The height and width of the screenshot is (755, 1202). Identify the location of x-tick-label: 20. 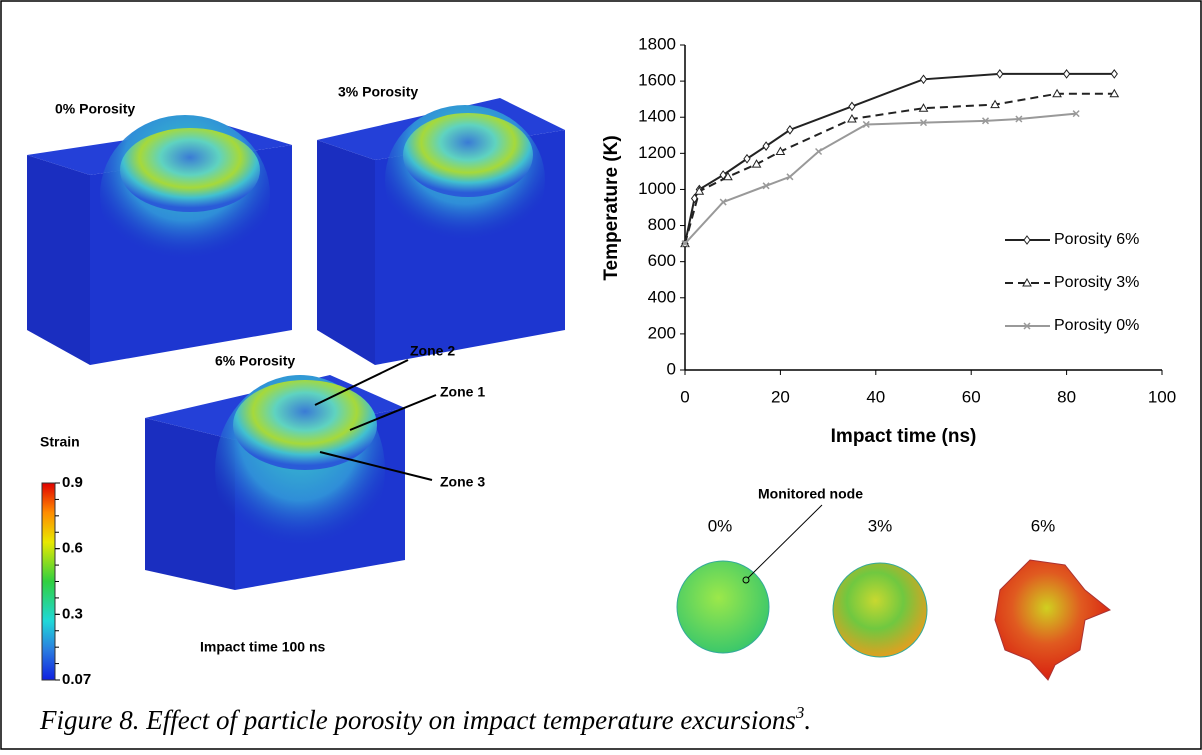
(780, 396).